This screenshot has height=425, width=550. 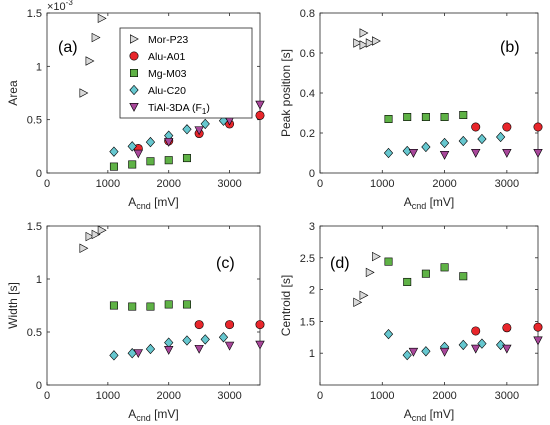 I want to click on y-tick-label: 0.8, so click(x=307, y=14).